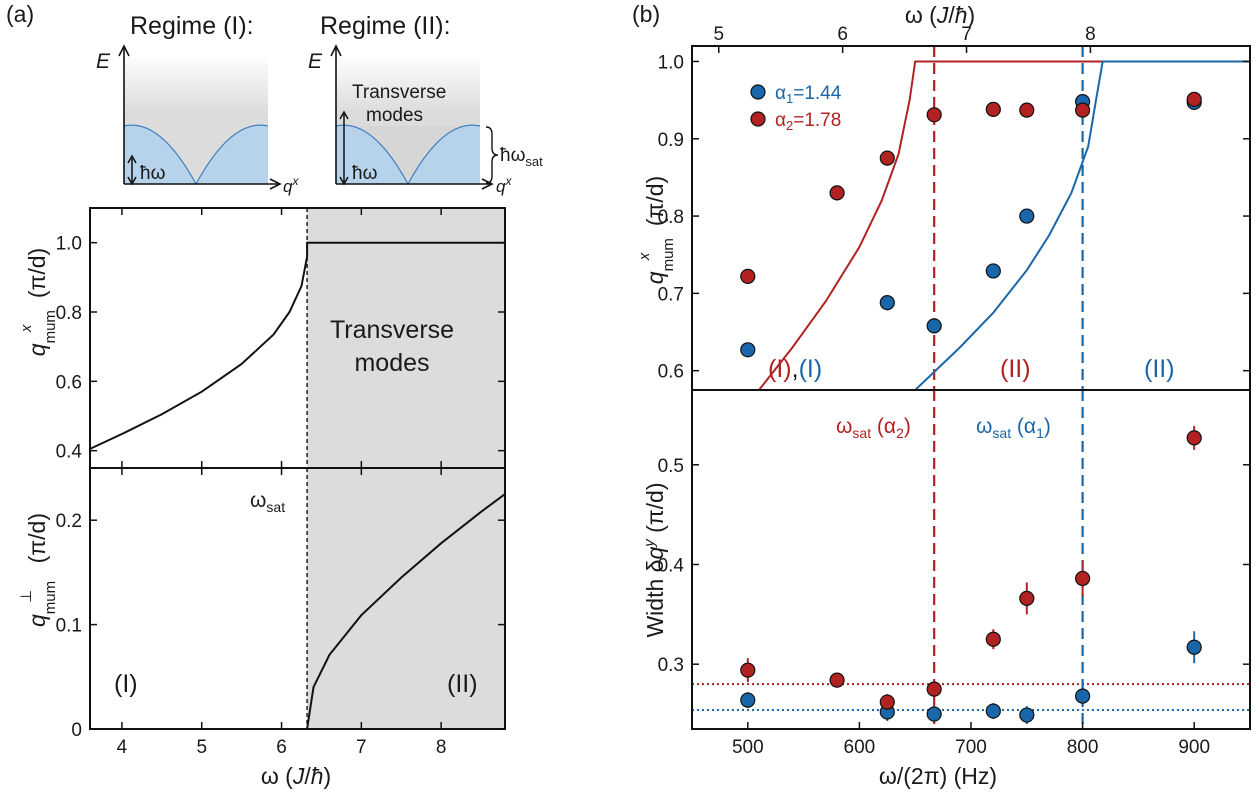 Image resolution: width=1260 pixels, height=794 pixels. What do you see at coordinates (644, 256) in the screenshot?
I see `b-top-ylabel-sup: x` at bounding box center [644, 256].